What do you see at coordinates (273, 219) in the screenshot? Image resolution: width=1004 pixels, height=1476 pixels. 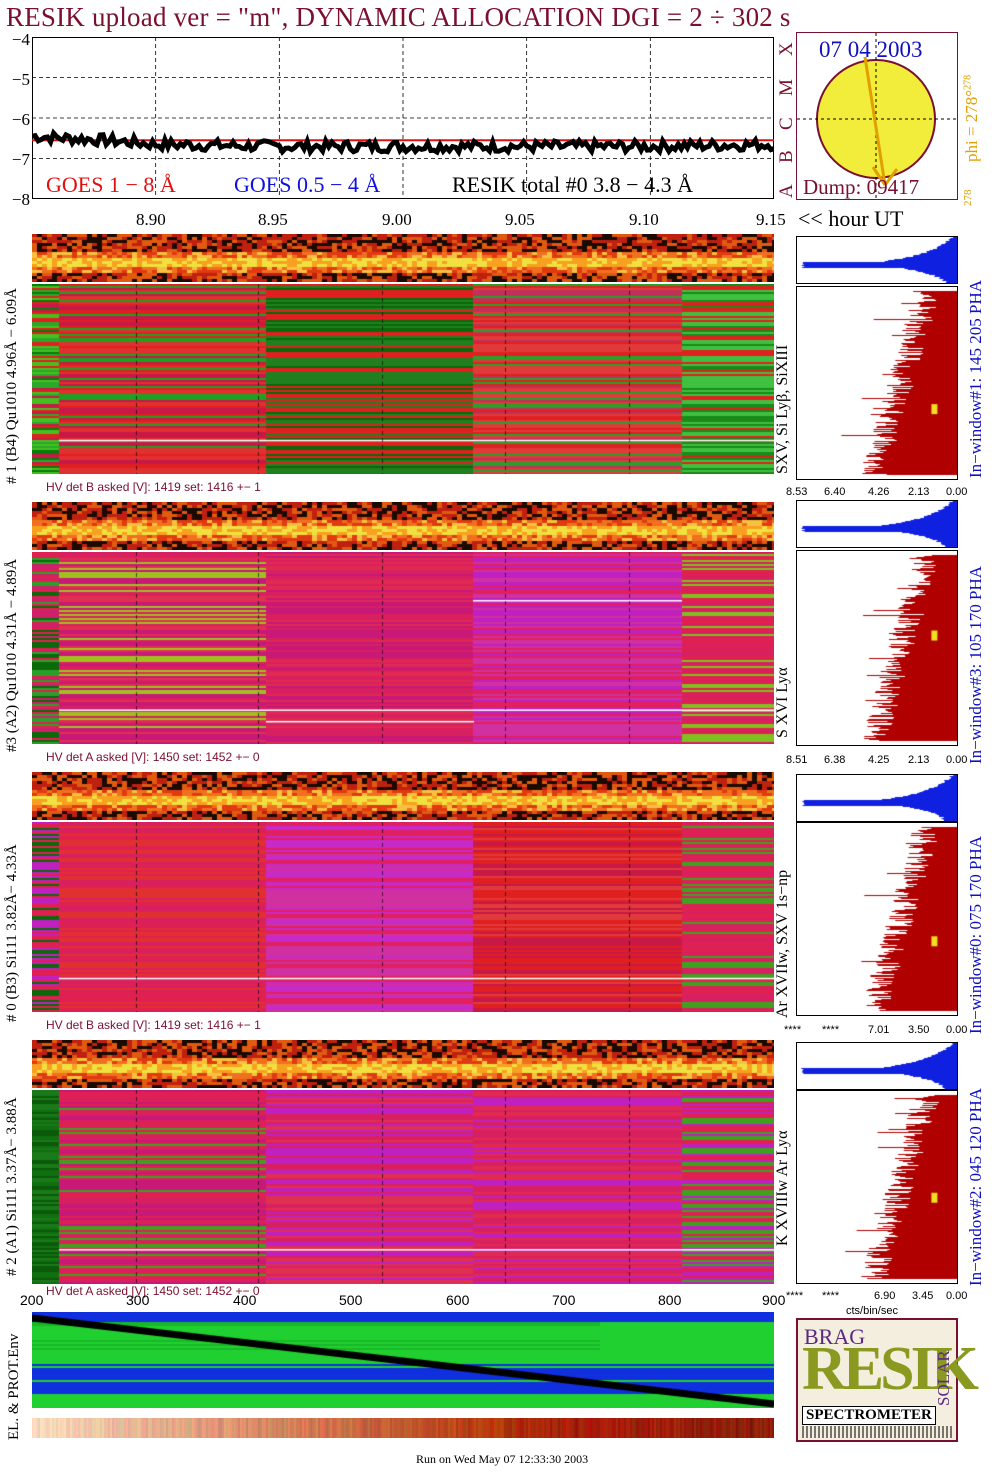 I see `time-tick: 8.95` at bounding box center [273, 219].